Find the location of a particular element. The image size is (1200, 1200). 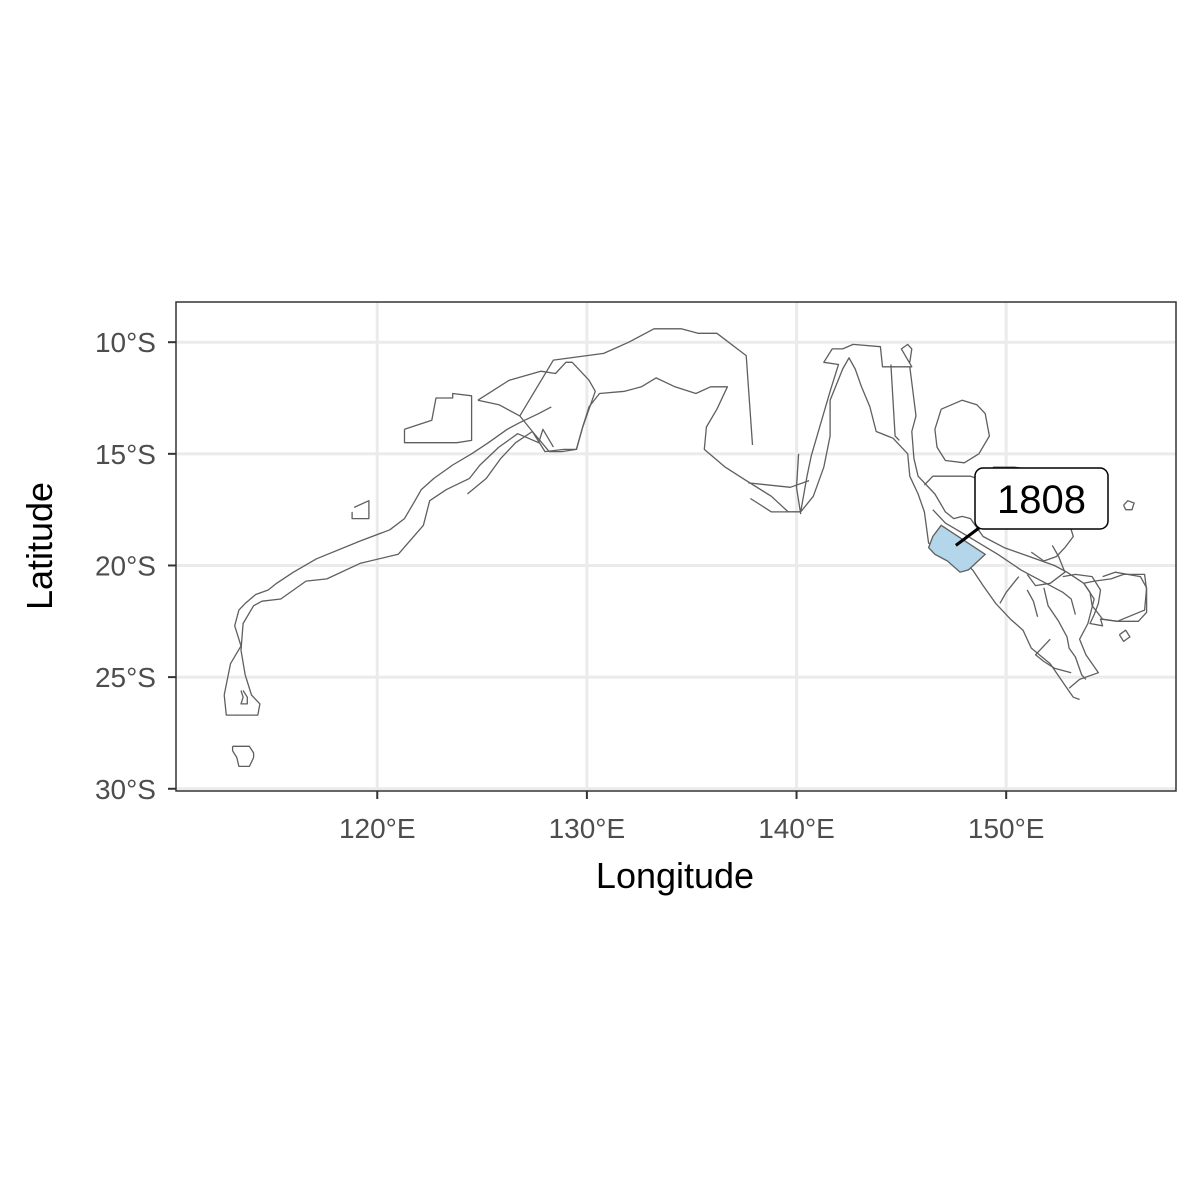

highlighted-region is located at coordinates (957, 548).